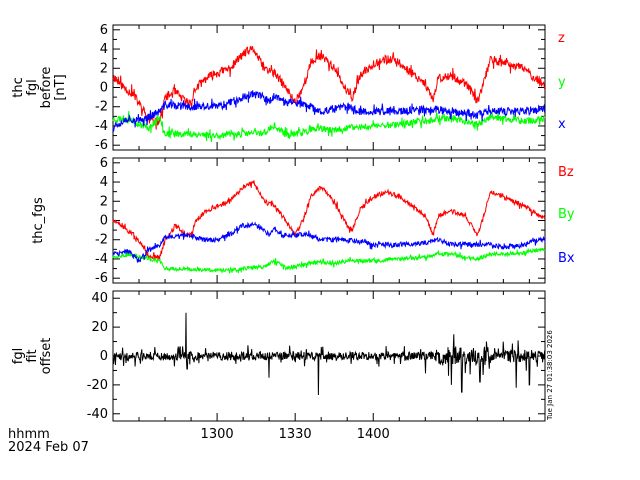 This screenshot has width=640, height=480. I want to click on y-tick-label: 20, so click(99, 327).